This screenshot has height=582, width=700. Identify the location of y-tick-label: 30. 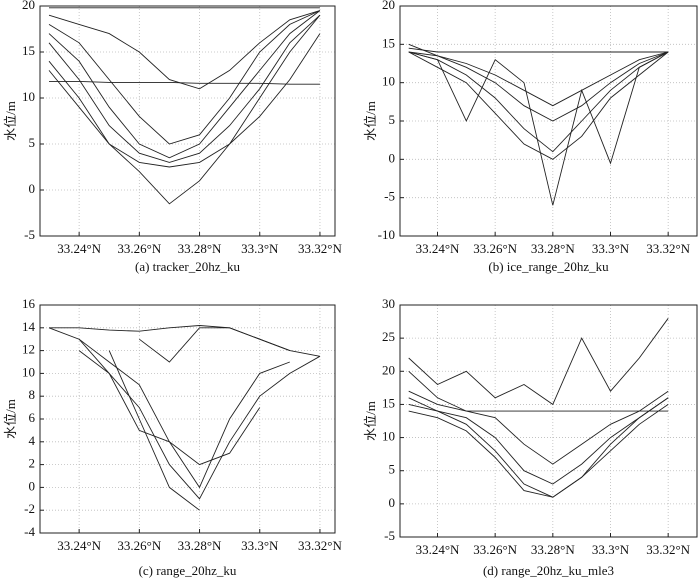
(388, 303).